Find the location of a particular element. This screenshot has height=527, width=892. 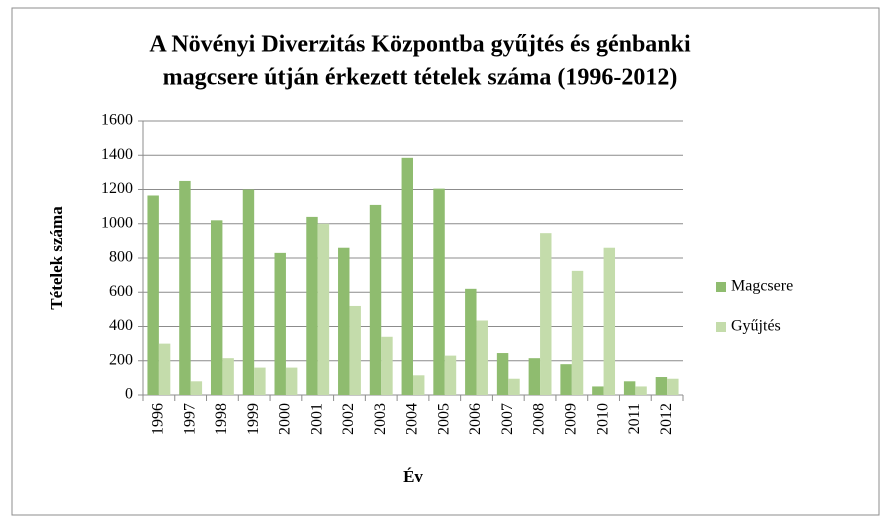

x-tick-label: 2007 is located at coordinates (507, 419).